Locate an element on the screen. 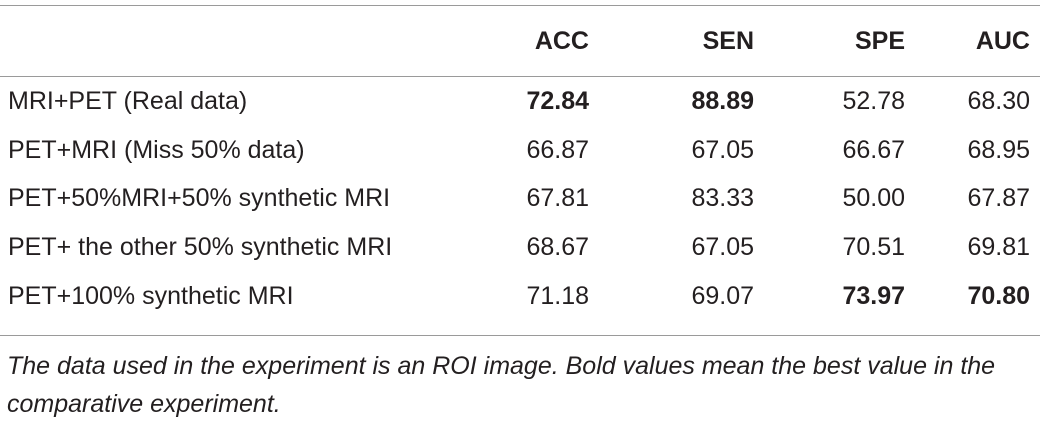 This screenshot has height=423, width=1040. auc-value: 68.30 is located at coordinates (998, 100).